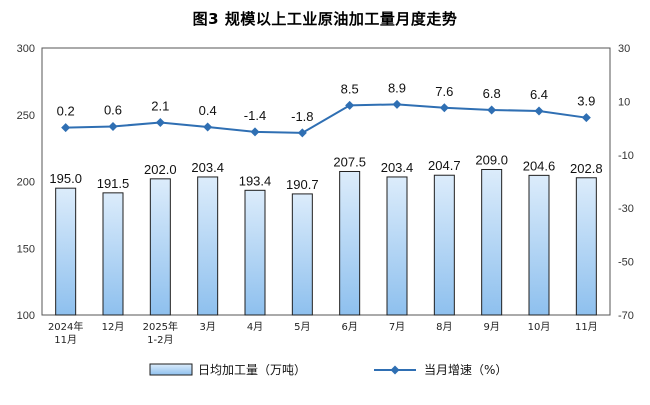  What do you see at coordinates (171, 369) in the screenshot?
I see `legend-bar-swatch` at bounding box center [171, 369].